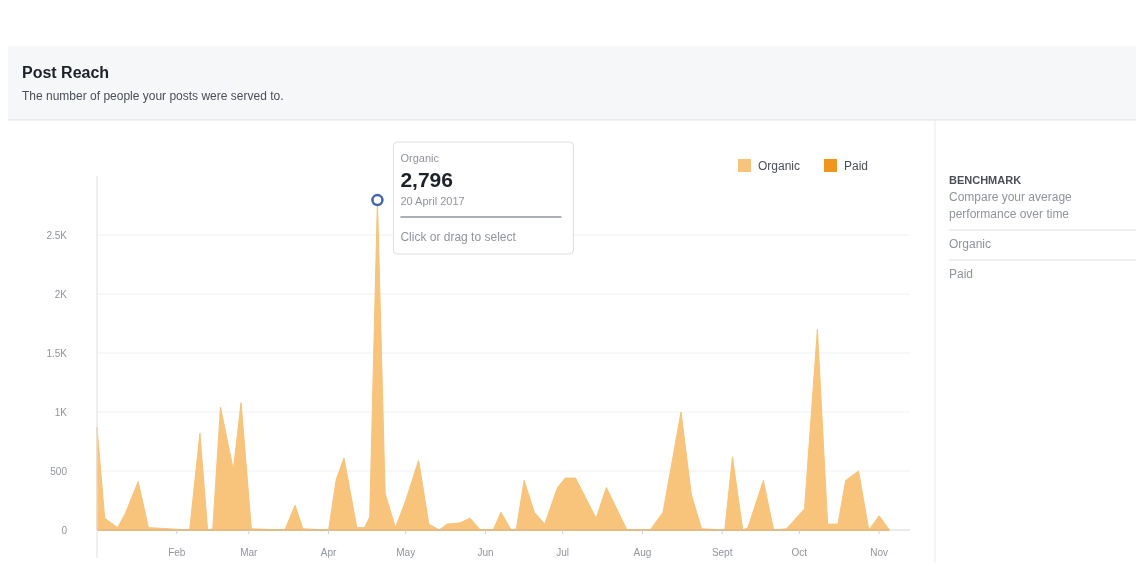 This screenshot has height=571, width=1144. What do you see at coordinates (799, 552) in the screenshot?
I see `x-tick-label: Oct` at bounding box center [799, 552].